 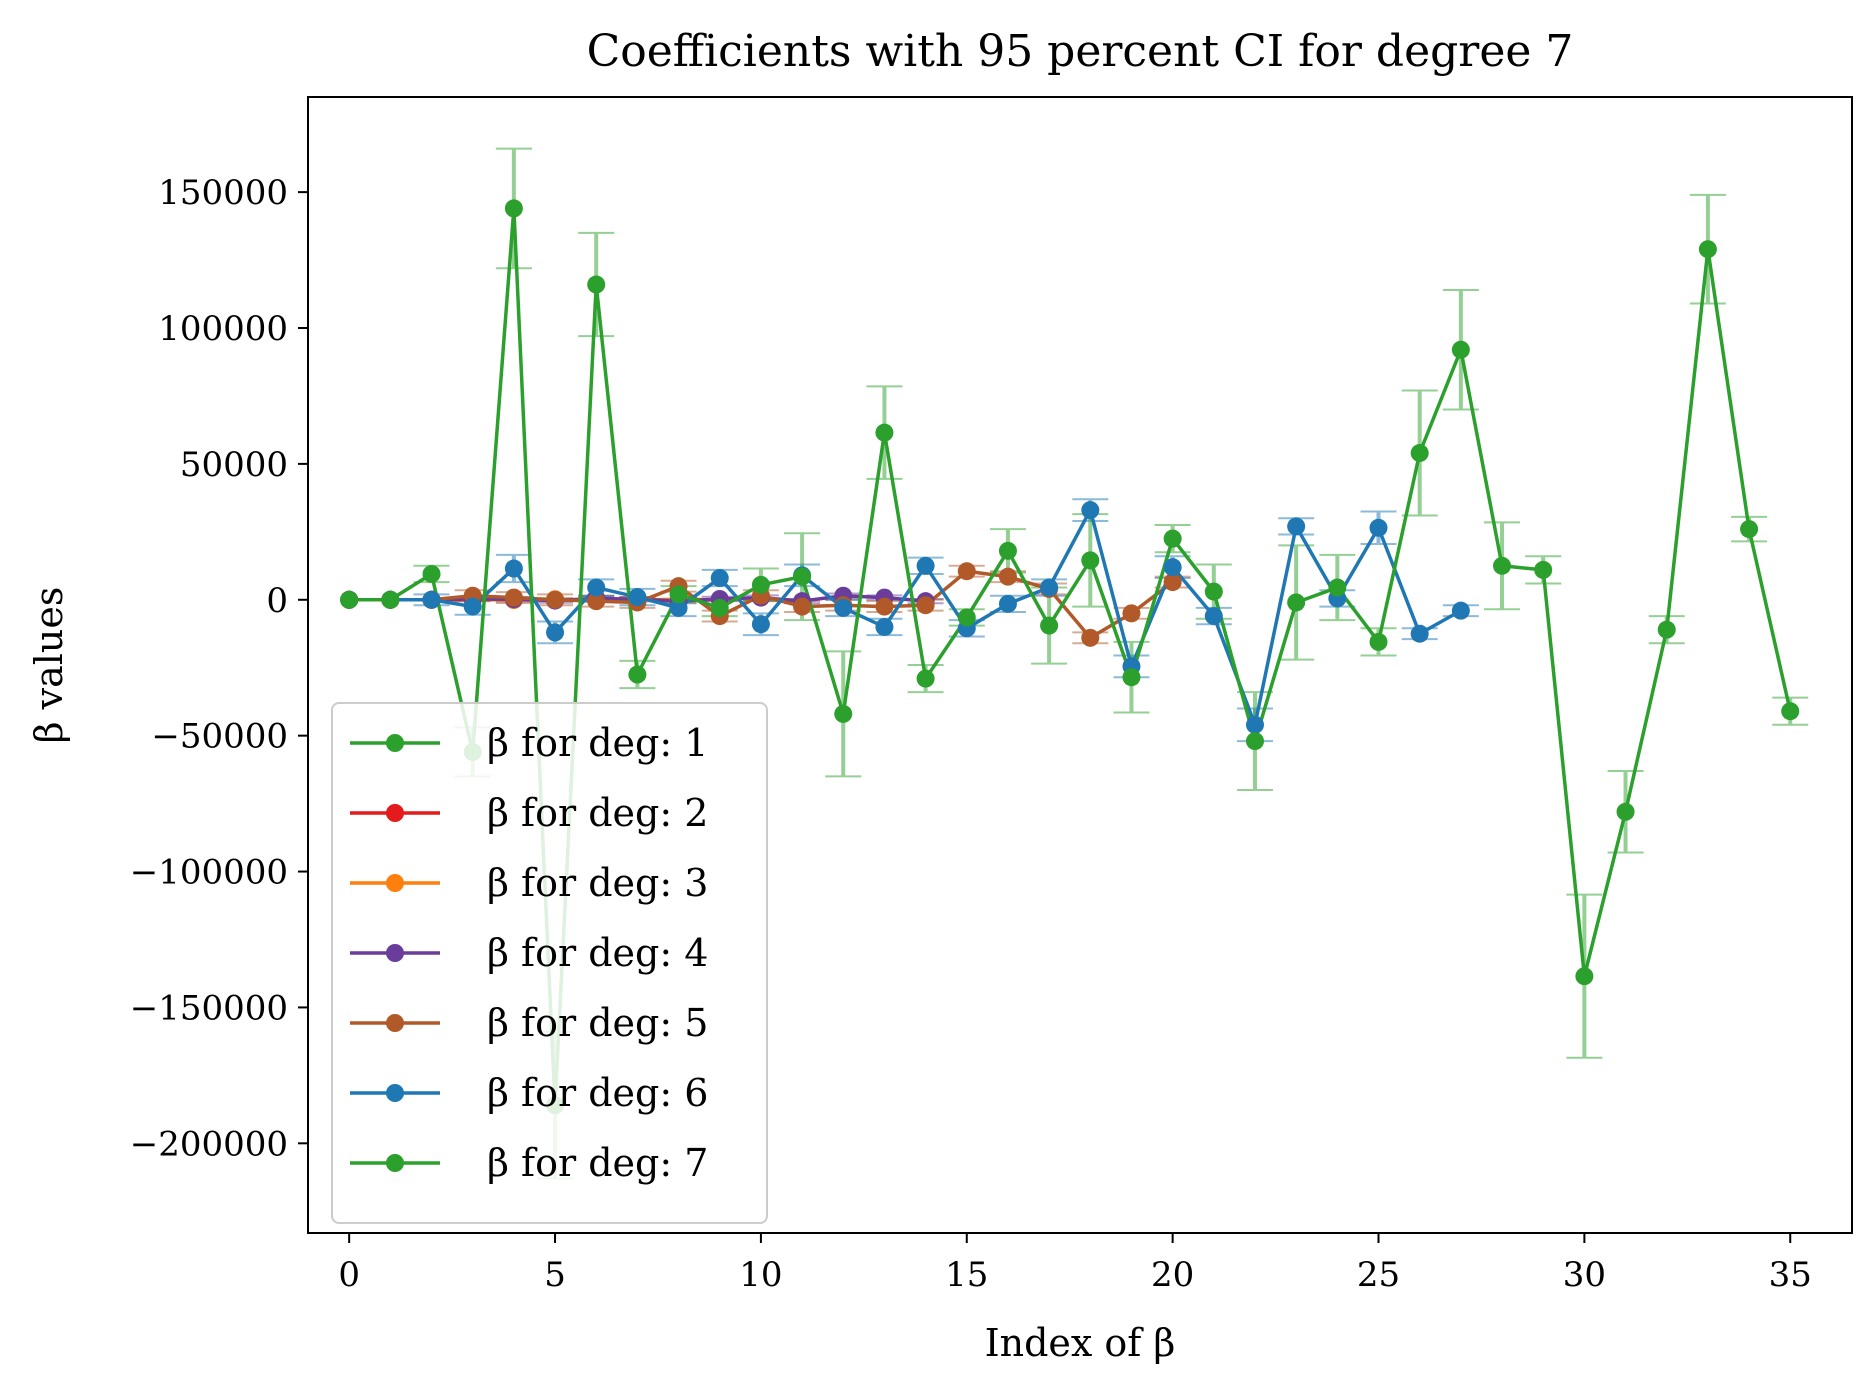 What do you see at coordinates (49, 665) in the screenshot?
I see `y-axis-label: β values` at bounding box center [49, 665].